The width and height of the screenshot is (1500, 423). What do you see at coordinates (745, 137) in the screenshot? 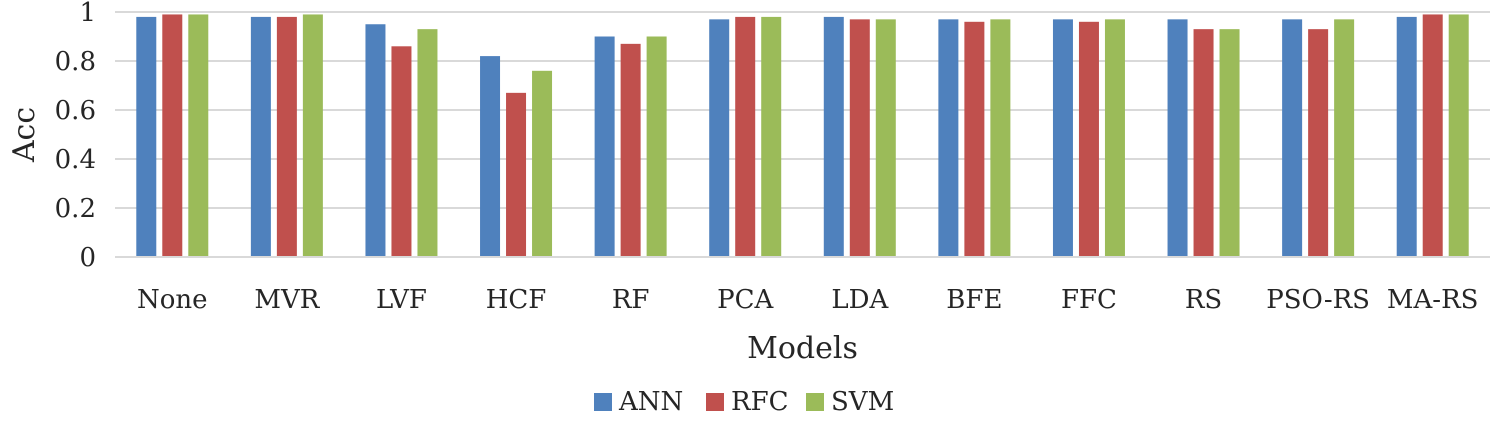
I see `bar-rfc-pca` at bounding box center [745, 137].